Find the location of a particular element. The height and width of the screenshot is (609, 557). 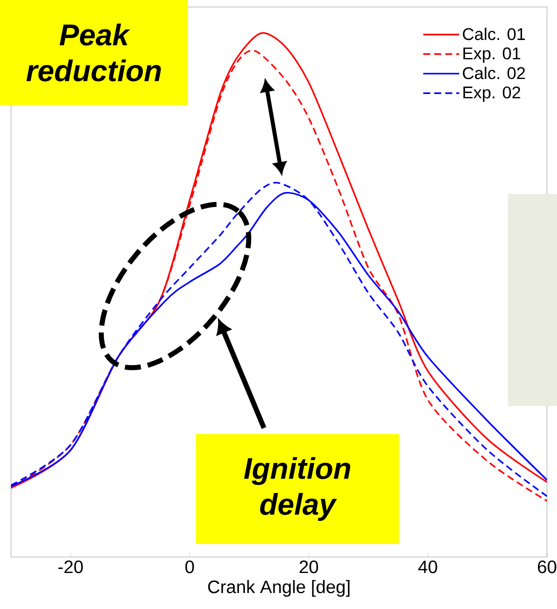

legend-label: Calc. 01 is located at coordinates (493, 34).